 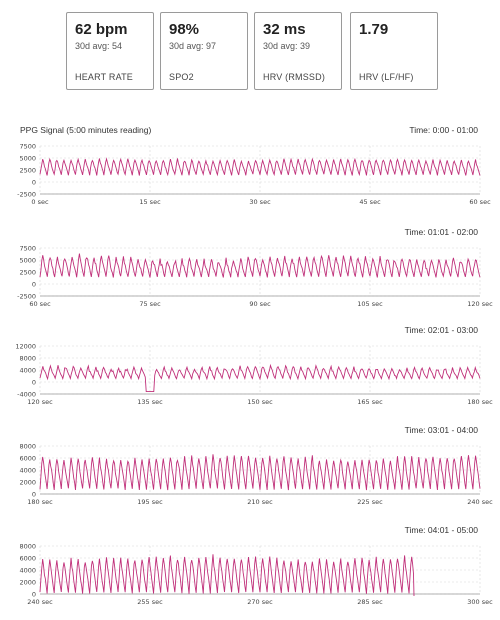 I want to click on x-tick-label: 210 sec, so click(x=260, y=502).